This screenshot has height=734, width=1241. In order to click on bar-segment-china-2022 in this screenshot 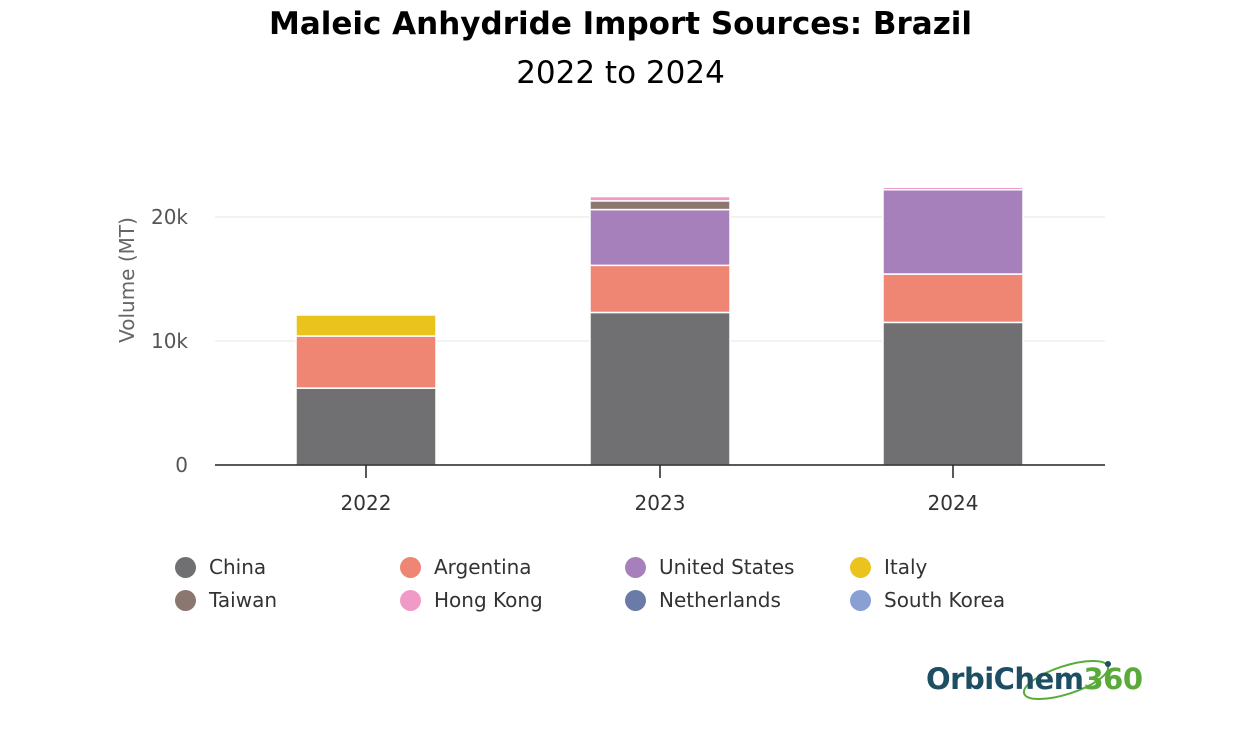, I will do `click(366, 426)`.